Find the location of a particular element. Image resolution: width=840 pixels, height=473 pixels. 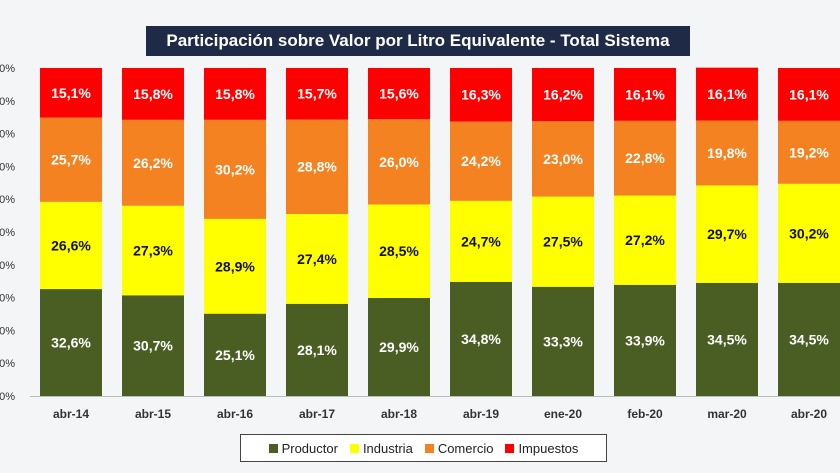

legend-item-impuestos: Impuestos is located at coordinates (541, 448).